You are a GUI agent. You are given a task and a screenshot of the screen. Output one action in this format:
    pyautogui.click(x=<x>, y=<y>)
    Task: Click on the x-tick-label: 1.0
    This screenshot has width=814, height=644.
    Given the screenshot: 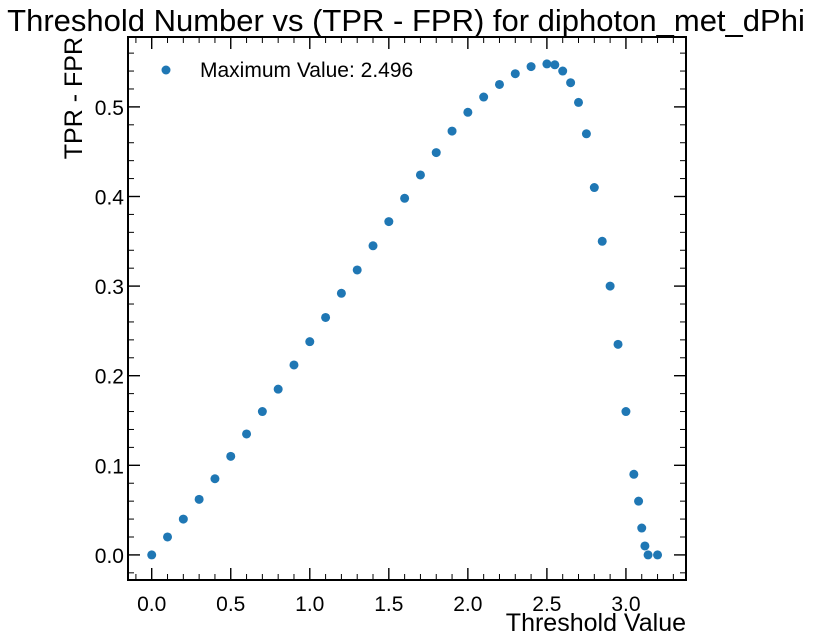 What is the action you would take?
    pyautogui.click(x=309, y=604)
    